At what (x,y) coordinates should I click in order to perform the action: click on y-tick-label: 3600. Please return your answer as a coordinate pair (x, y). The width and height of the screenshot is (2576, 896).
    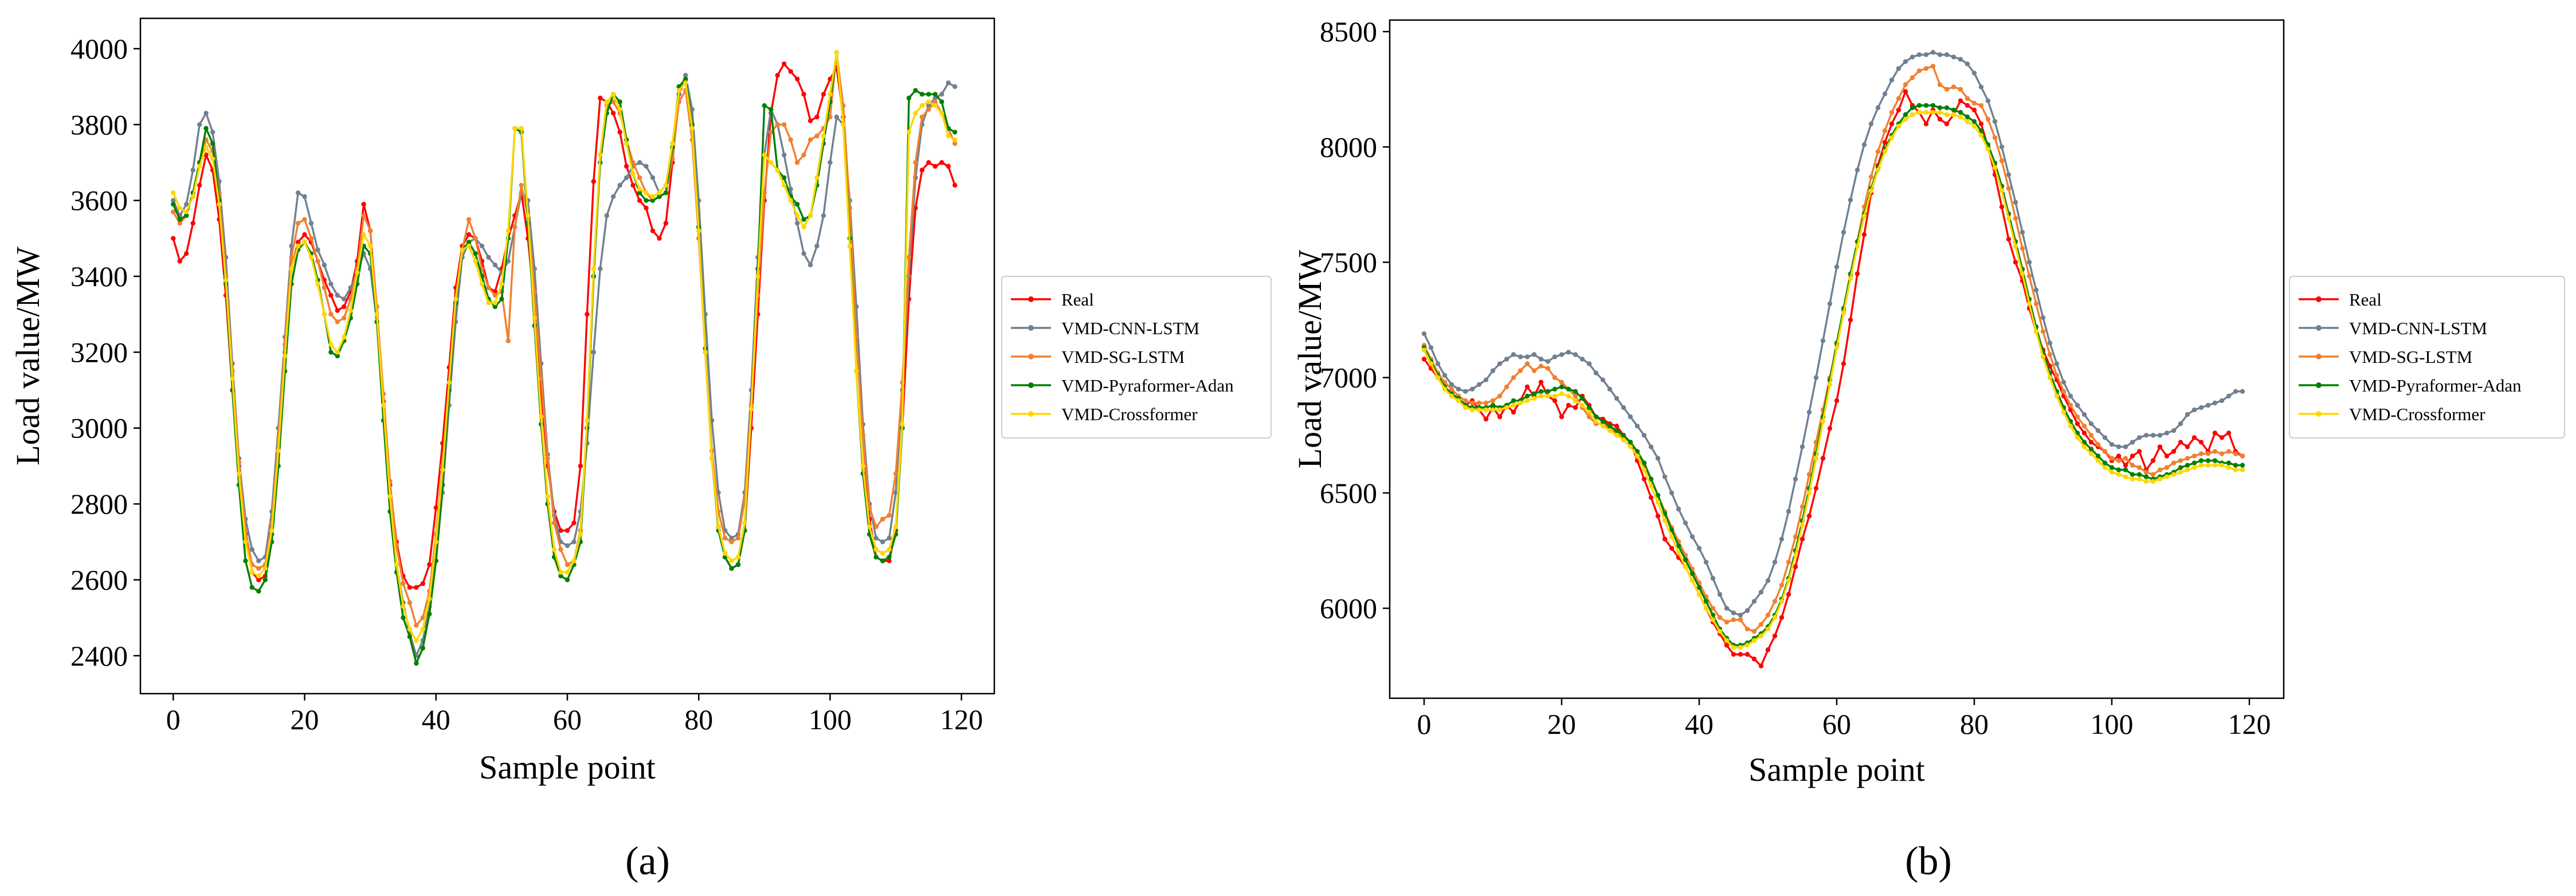
    Looking at the image, I should click on (99, 201).